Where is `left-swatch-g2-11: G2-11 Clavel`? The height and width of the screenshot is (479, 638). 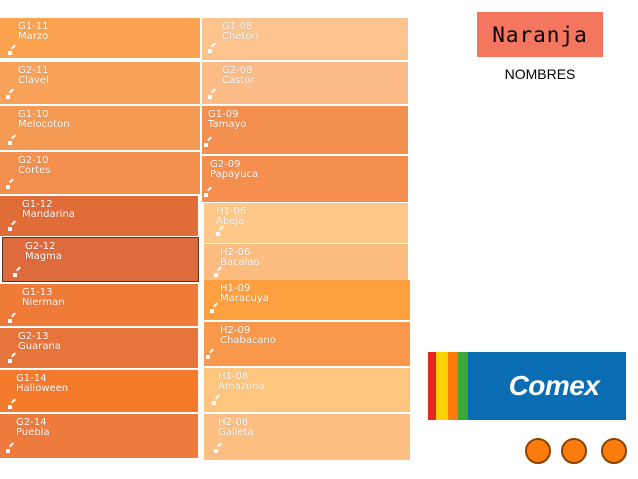
left-swatch-g2-11: G2-11 Clavel is located at coordinates (100, 83).